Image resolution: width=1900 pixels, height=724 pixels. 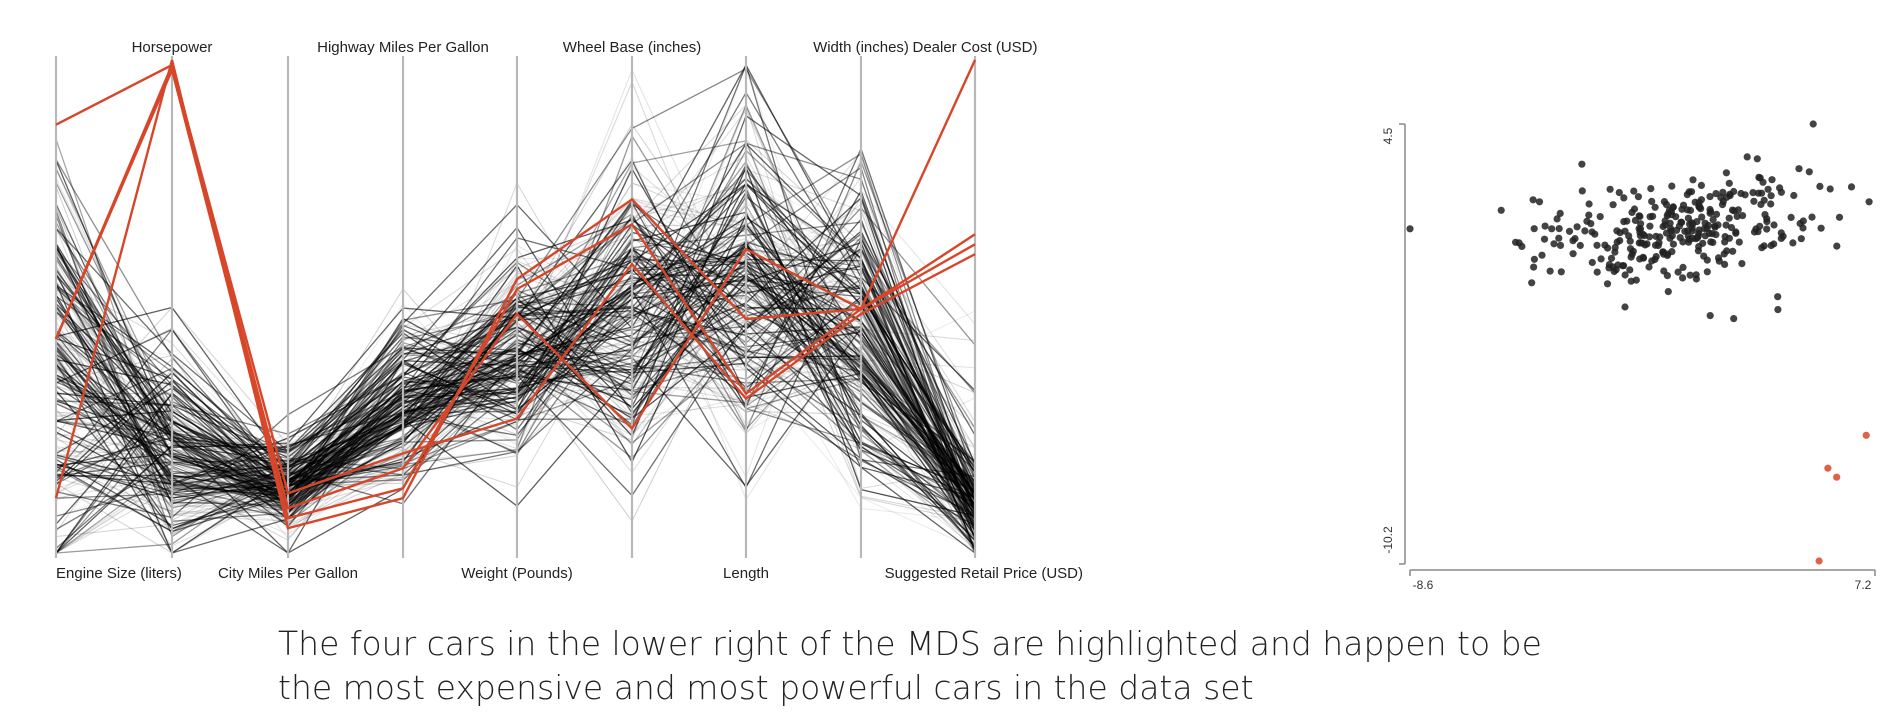 I want to click on axis-top-label-7: Width (inches), so click(x=861, y=47).